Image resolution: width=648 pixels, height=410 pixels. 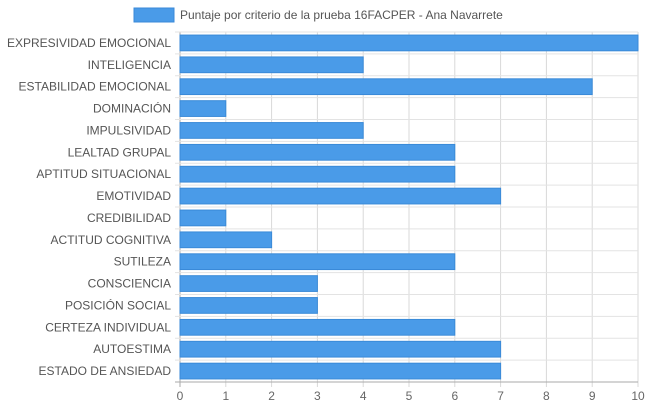 I want to click on category-label: APTITUD SITUACIONAL, so click(x=103, y=174).